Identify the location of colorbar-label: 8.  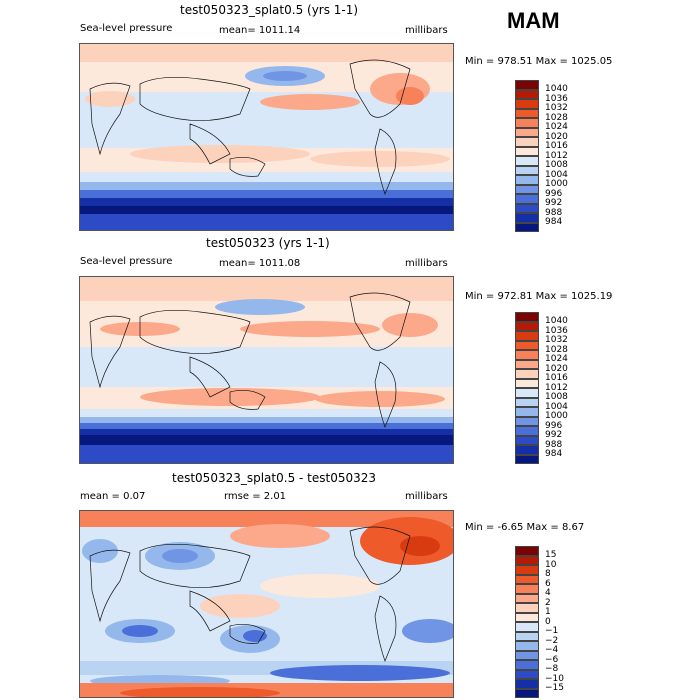
(548, 574).